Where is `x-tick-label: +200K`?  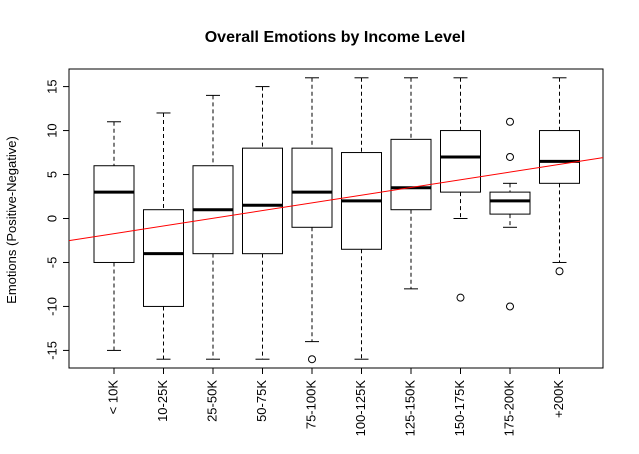
x-tick-label: +200K is located at coordinates (558, 399).